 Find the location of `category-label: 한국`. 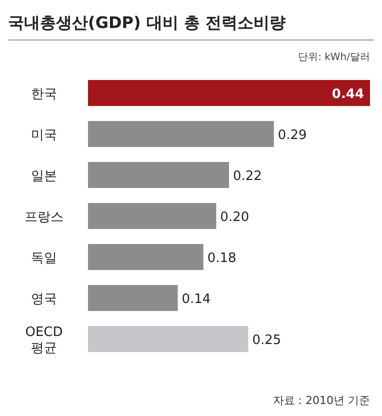

category-label: 한국 is located at coordinates (44, 94).